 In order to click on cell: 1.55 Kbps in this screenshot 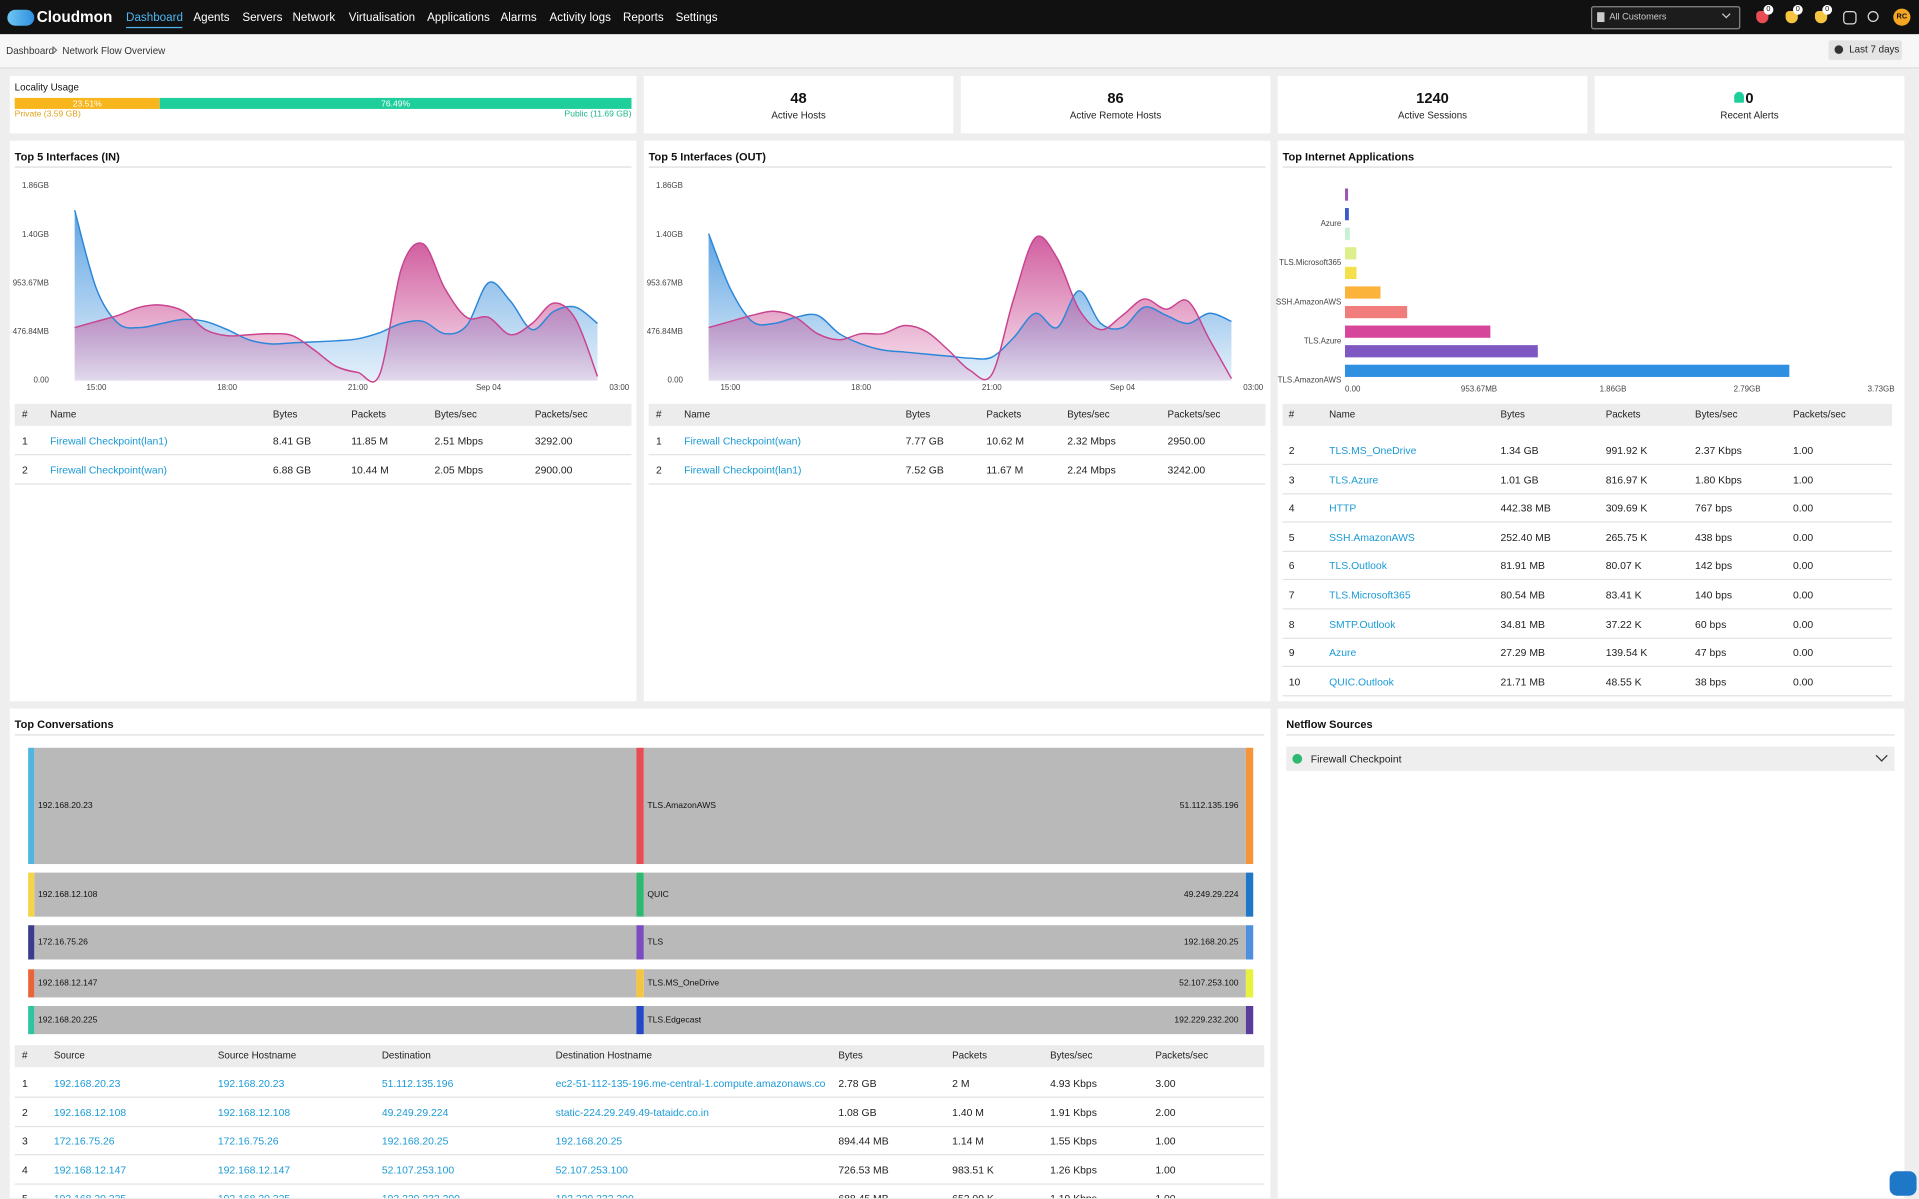, I will do `click(1073, 1140)`.